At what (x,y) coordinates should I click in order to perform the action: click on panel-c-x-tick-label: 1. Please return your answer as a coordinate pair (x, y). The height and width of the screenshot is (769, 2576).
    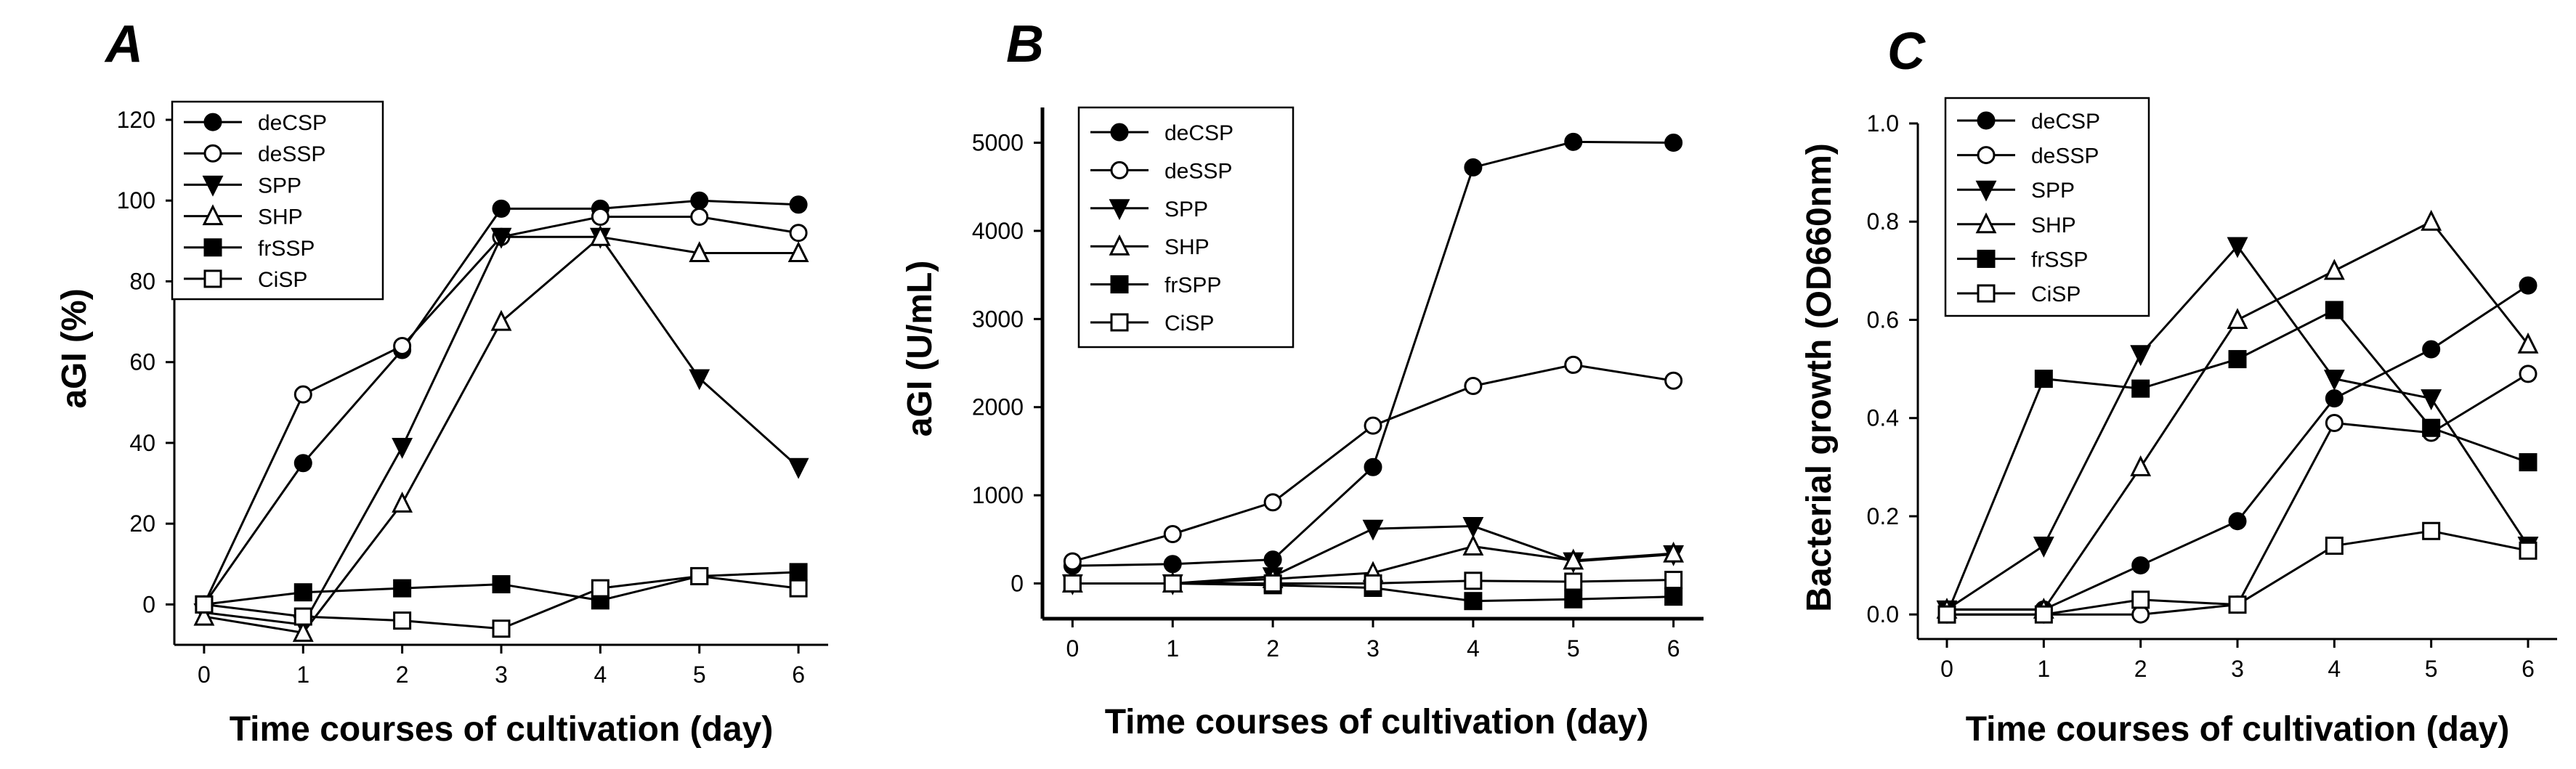
    Looking at the image, I should click on (2043, 669).